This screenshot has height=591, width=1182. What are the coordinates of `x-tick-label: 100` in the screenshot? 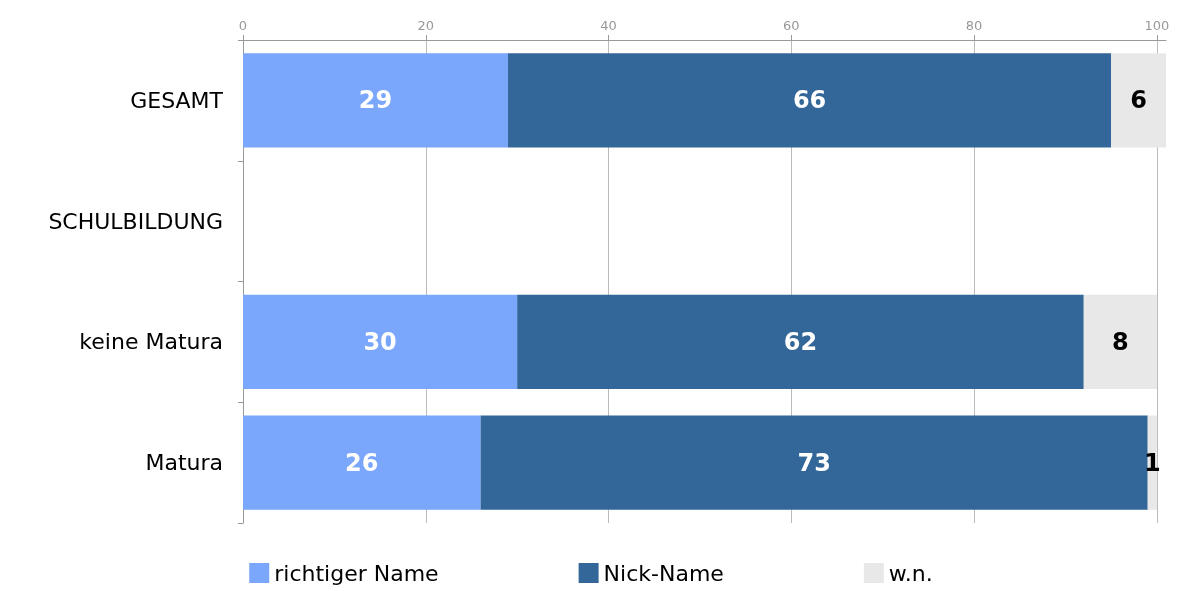 It's located at (1157, 25).